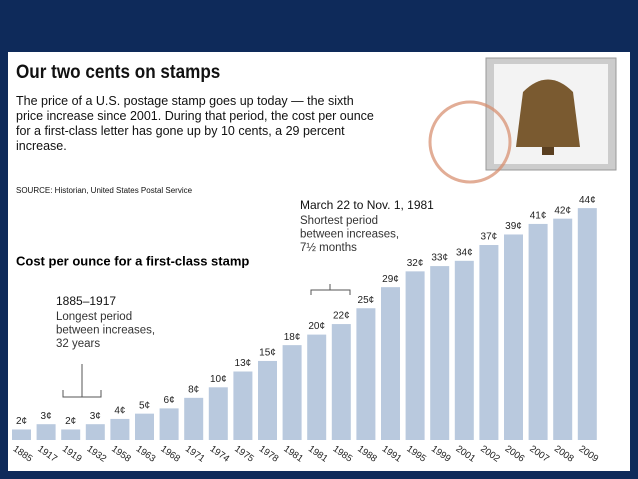  I want to click on value-label: 25¢, so click(366, 300).